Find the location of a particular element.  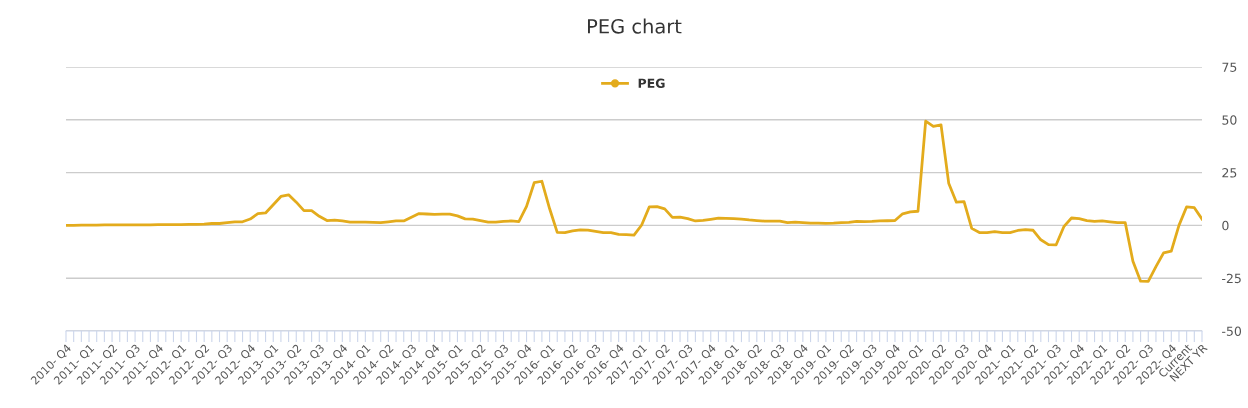

y-tick-label: -50 is located at coordinates (1232, 331).